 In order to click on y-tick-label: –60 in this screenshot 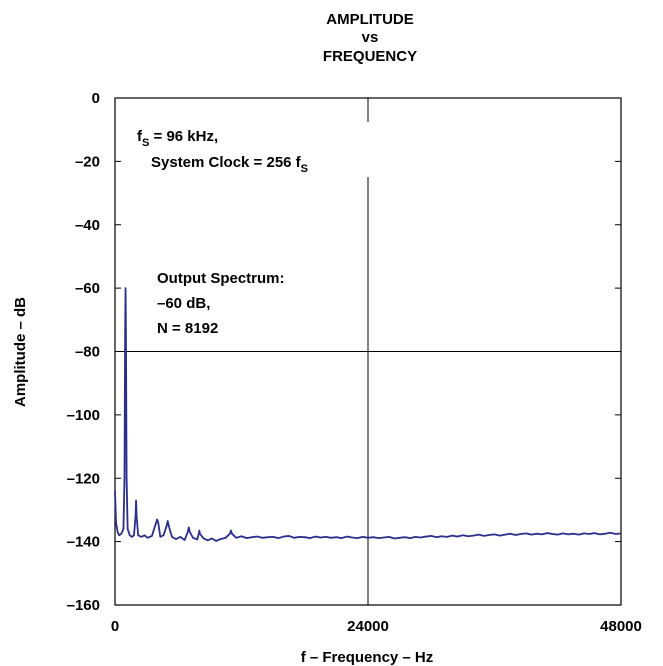, I will do `click(87, 288)`.